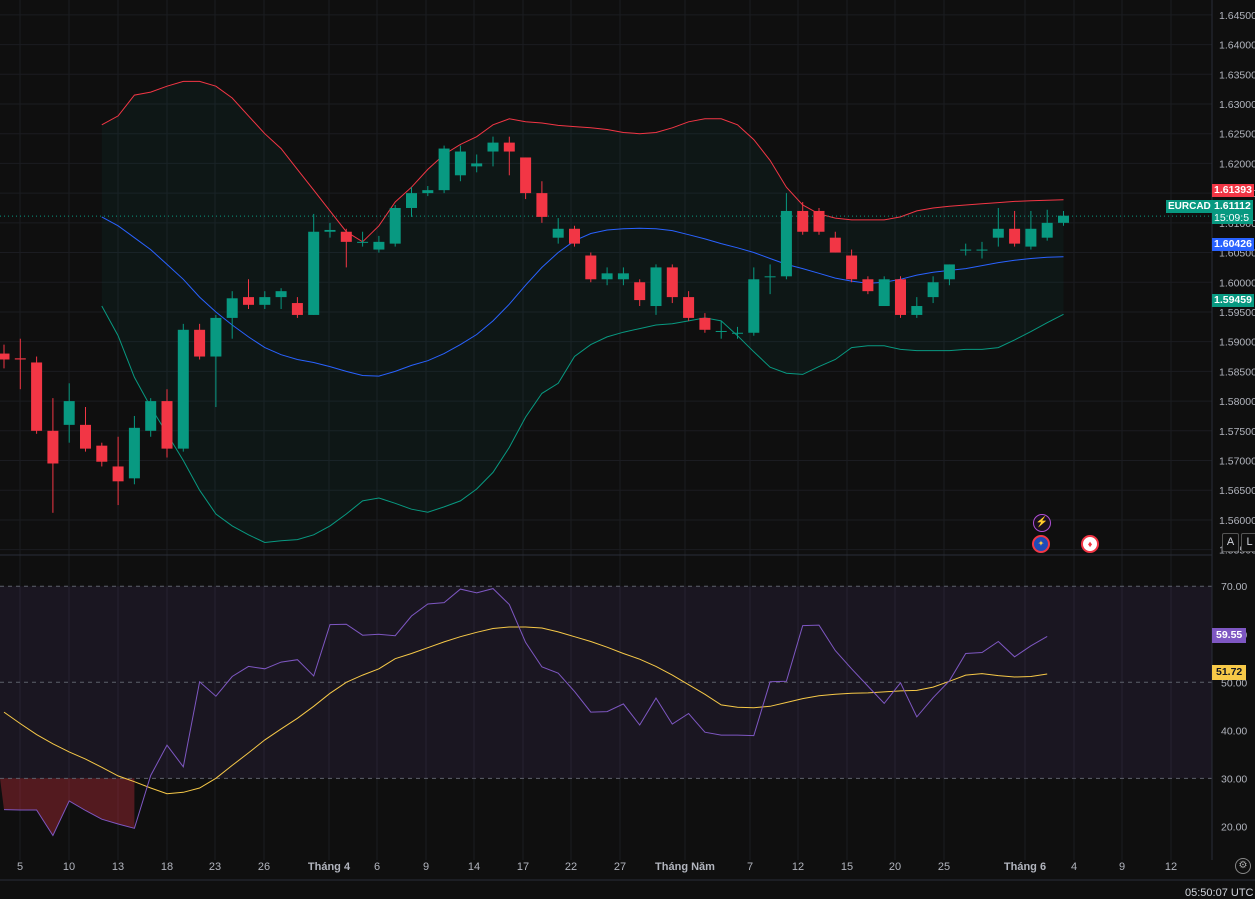 This screenshot has width=1255, height=899. What do you see at coordinates (1237, 105) in the screenshot?
I see `price-tick-label: 1.63000` at bounding box center [1237, 105].